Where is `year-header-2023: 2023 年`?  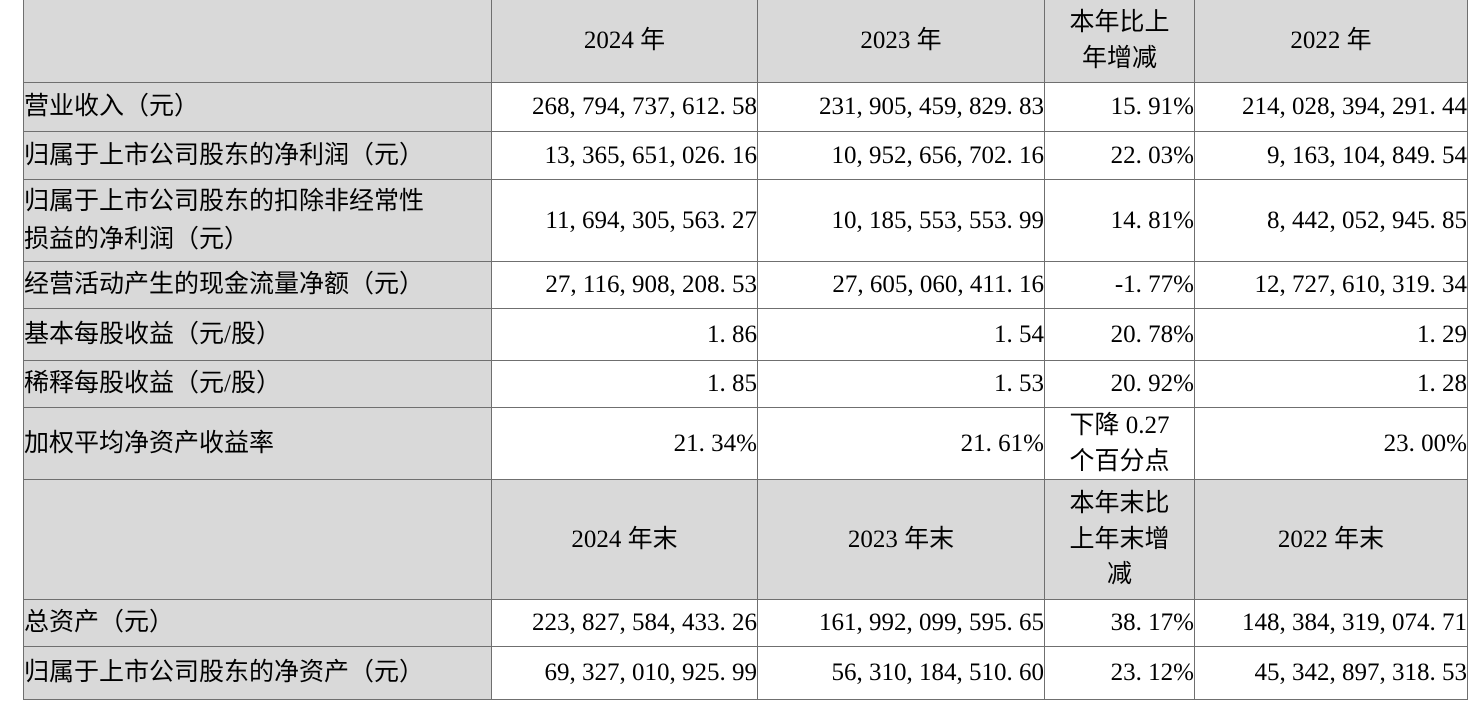
year-header-2023: 2023 年 is located at coordinates (901, 41).